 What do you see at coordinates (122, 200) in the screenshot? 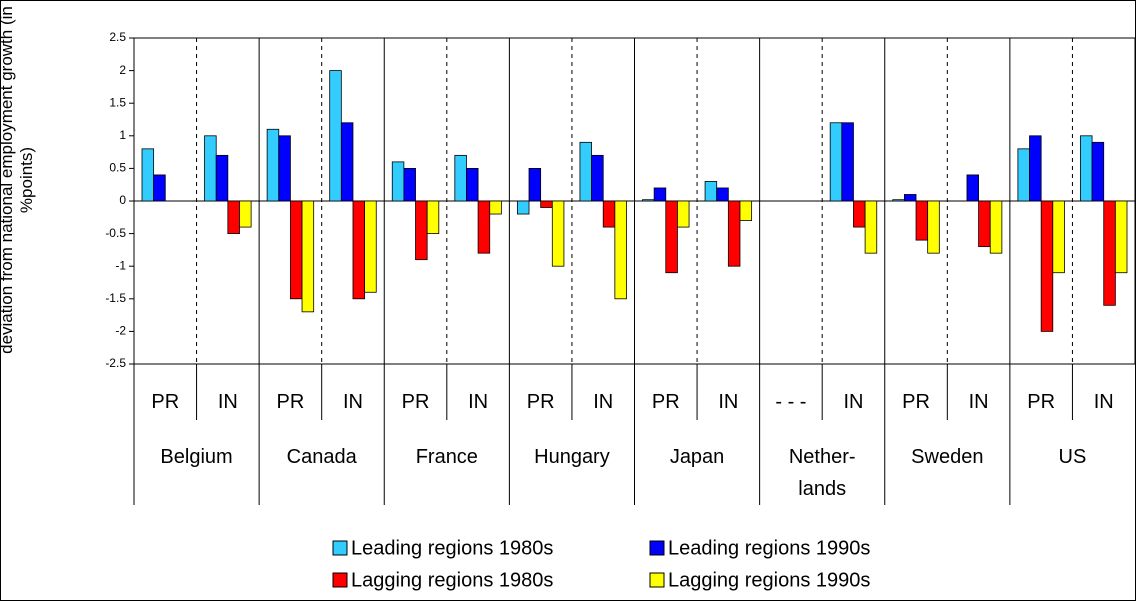
I see `y-tick-label: 0` at bounding box center [122, 200].